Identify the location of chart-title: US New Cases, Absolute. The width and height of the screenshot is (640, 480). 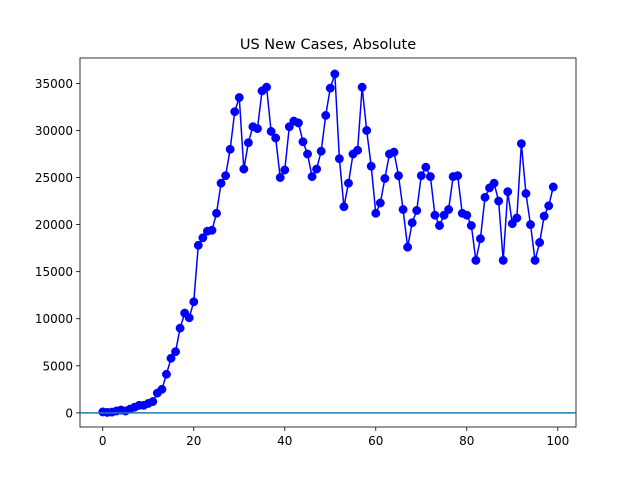
(328, 45).